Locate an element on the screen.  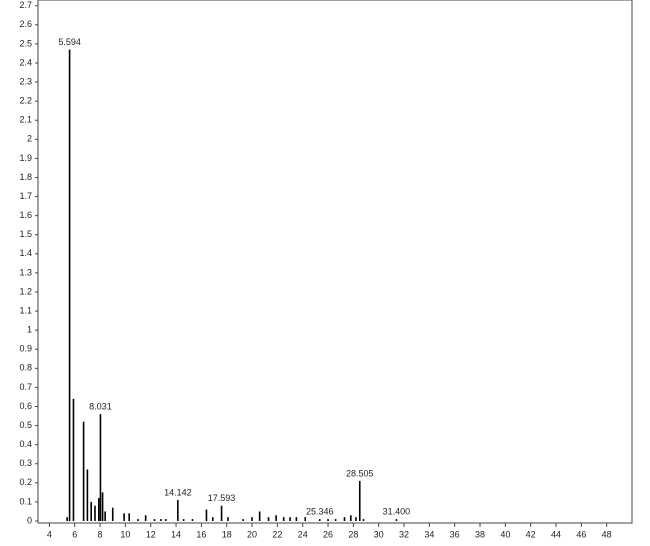
peak-label: 31.400 is located at coordinates (397, 511).